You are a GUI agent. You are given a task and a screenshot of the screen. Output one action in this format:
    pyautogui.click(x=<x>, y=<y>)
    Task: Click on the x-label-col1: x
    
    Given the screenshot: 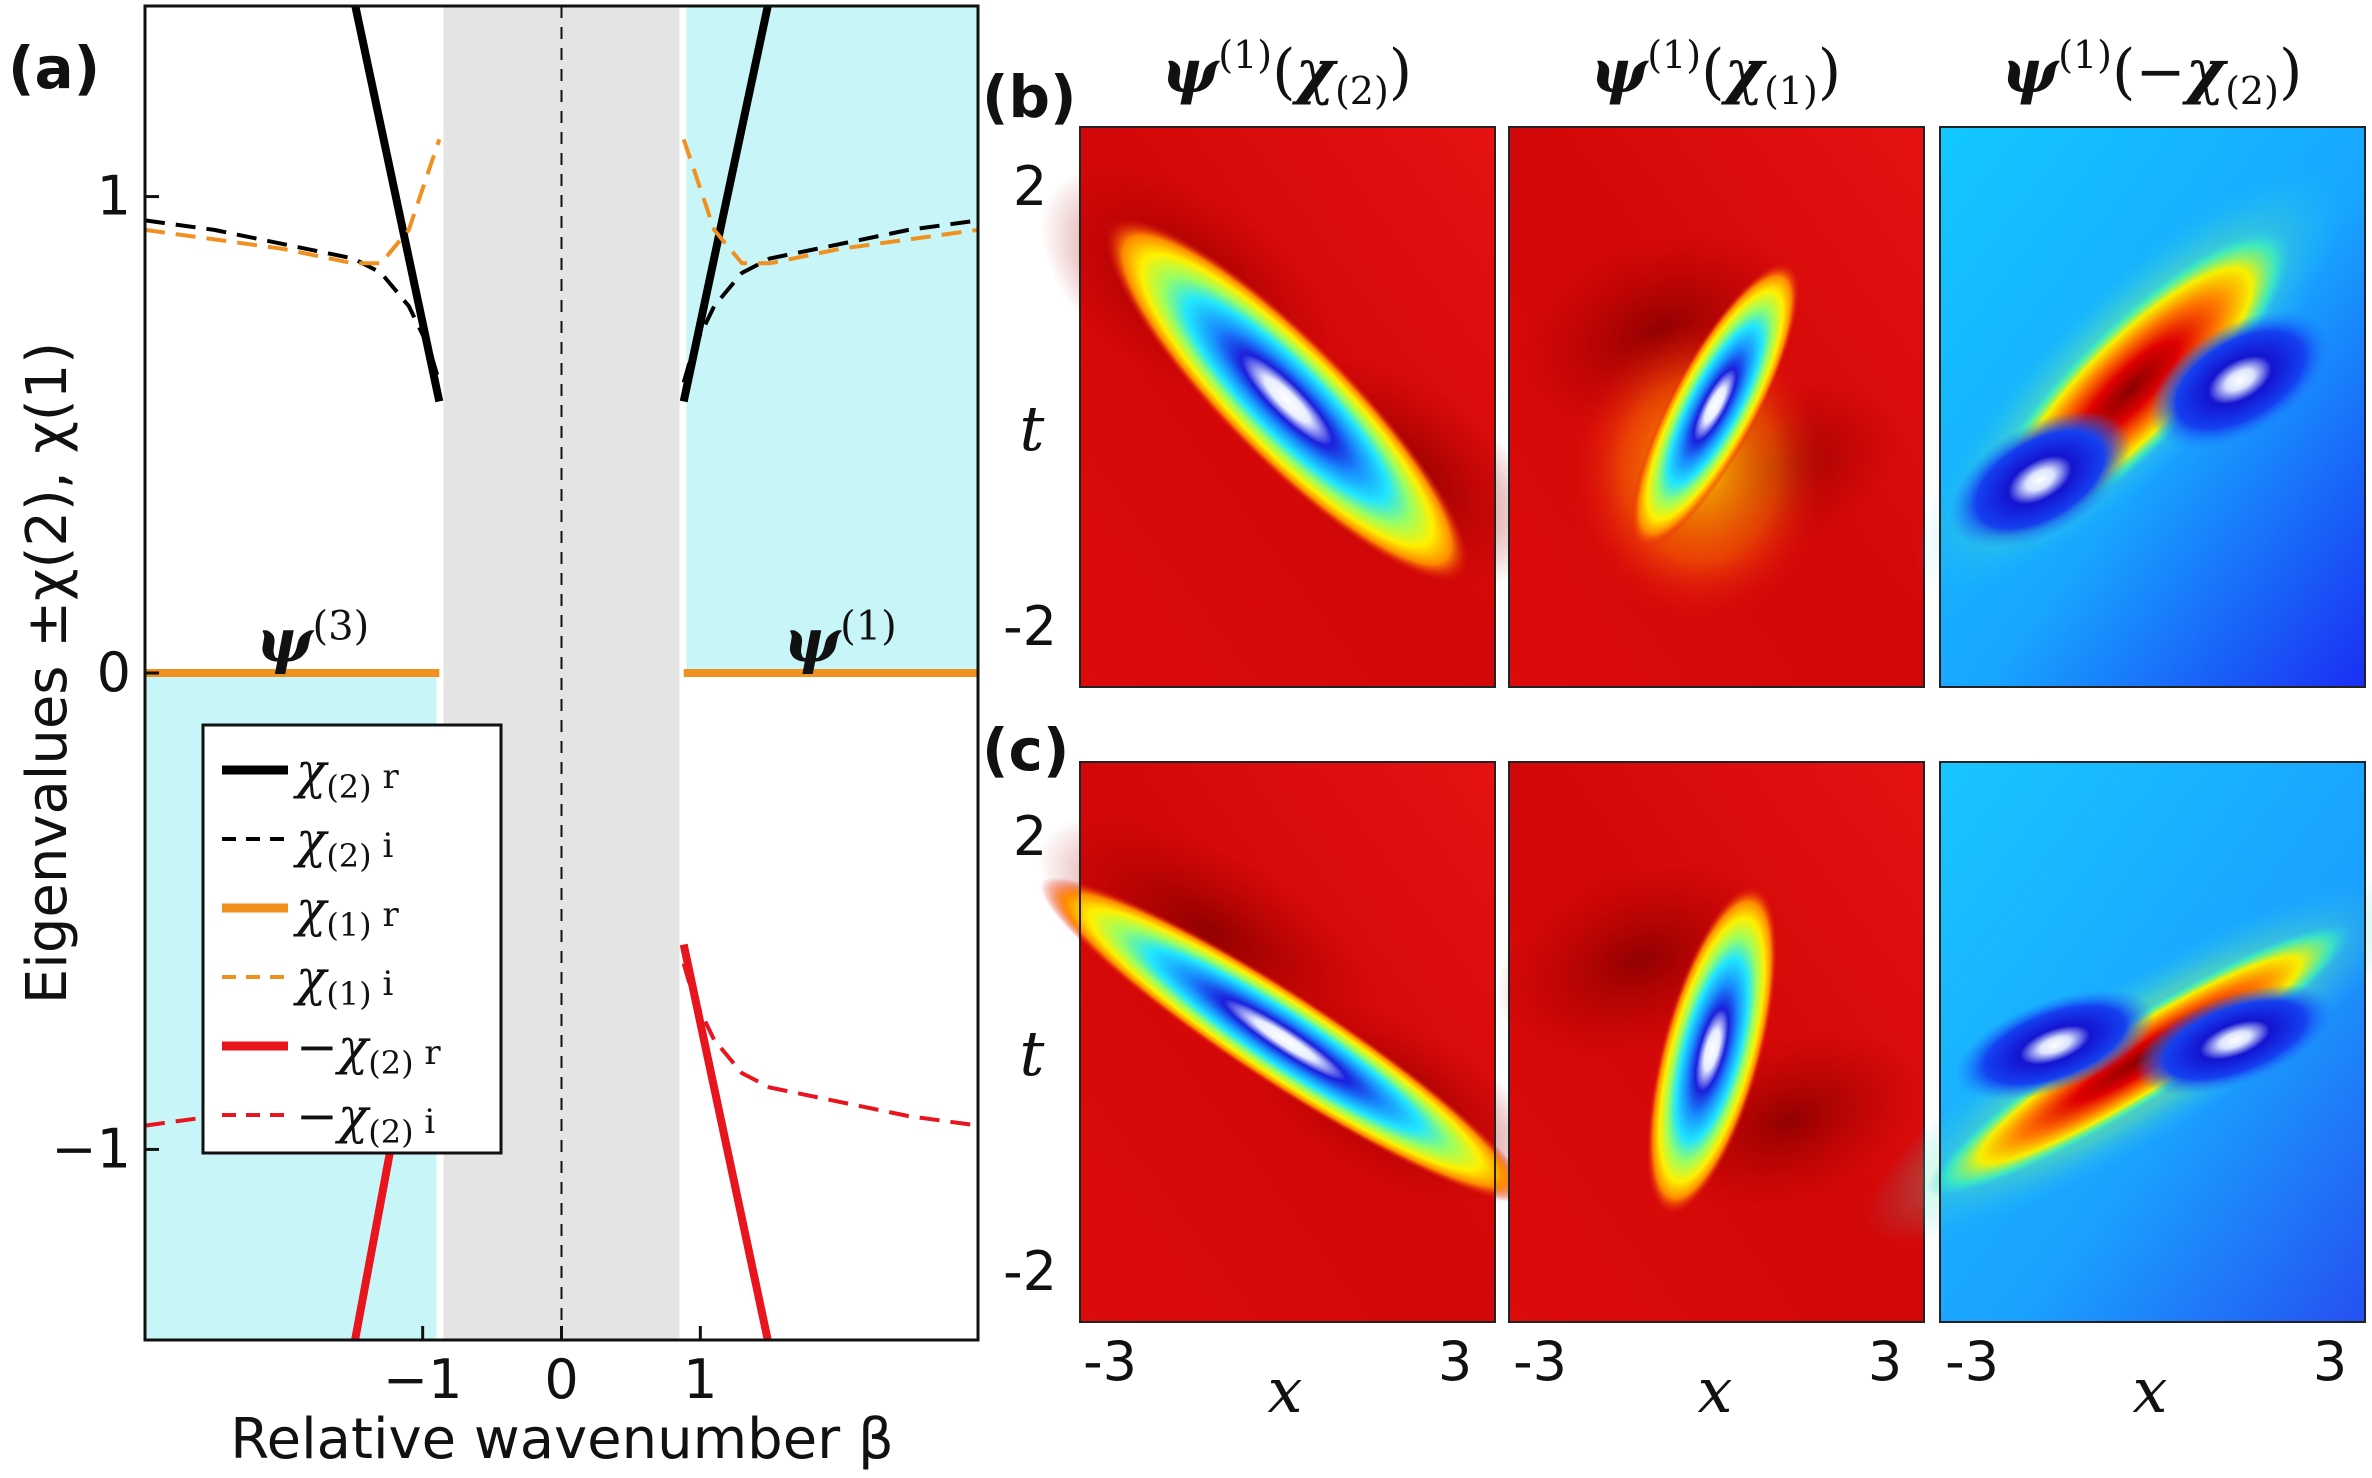 What is the action you would take?
    pyautogui.click(x=1285, y=1390)
    